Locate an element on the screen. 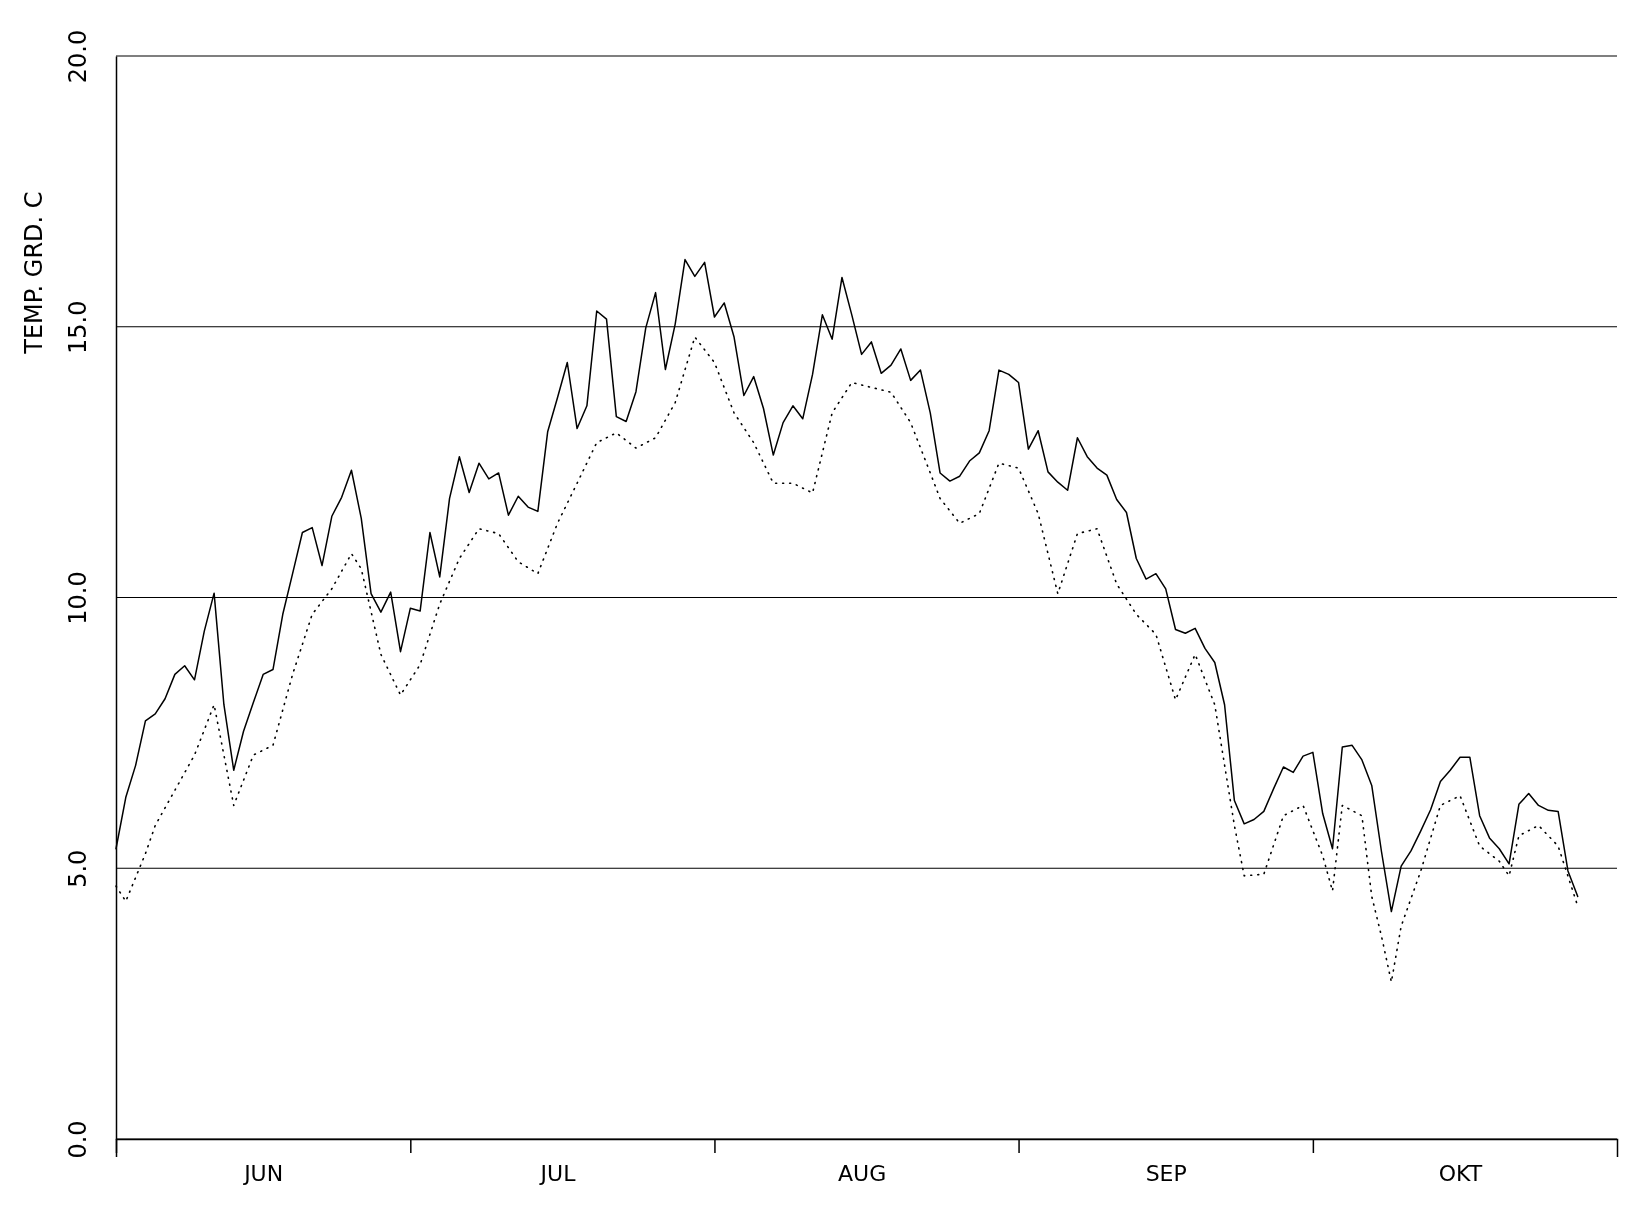 The width and height of the screenshot is (1627, 1211). y-tick-label: 0.0 is located at coordinates (78, 1139).